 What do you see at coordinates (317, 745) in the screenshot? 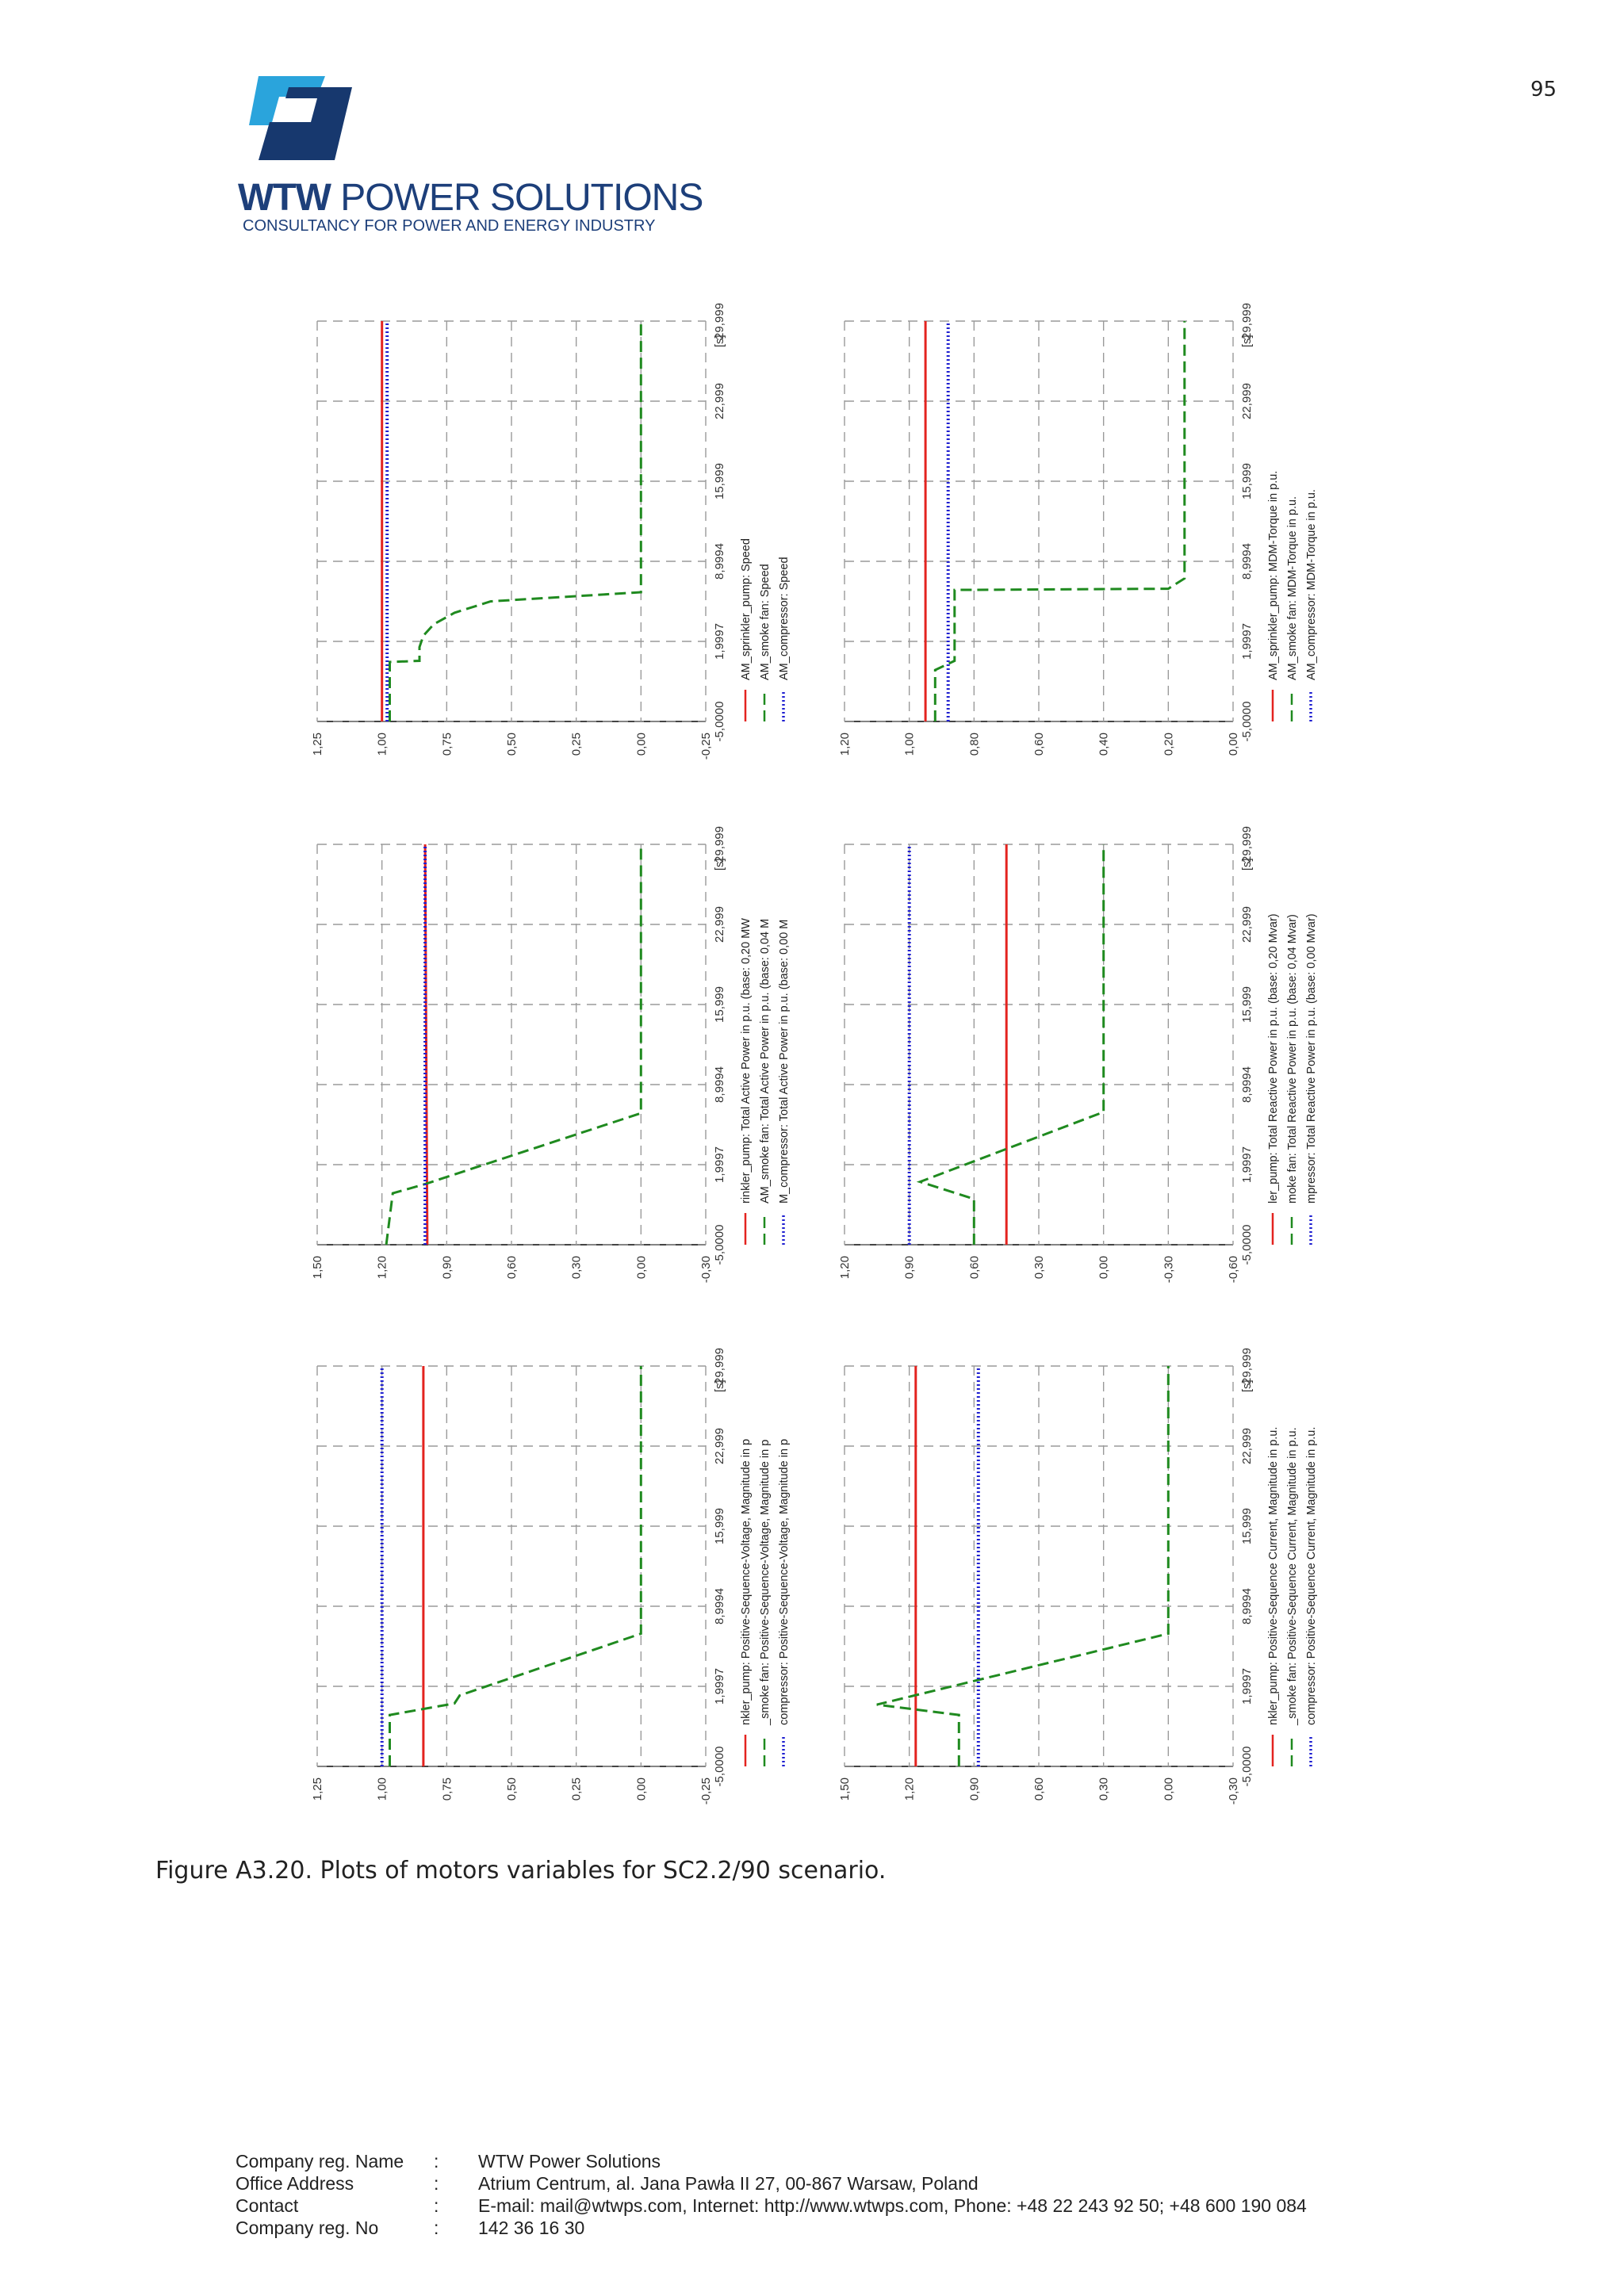
I see `y-tick-label: 1,25` at bounding box center [317, 745].